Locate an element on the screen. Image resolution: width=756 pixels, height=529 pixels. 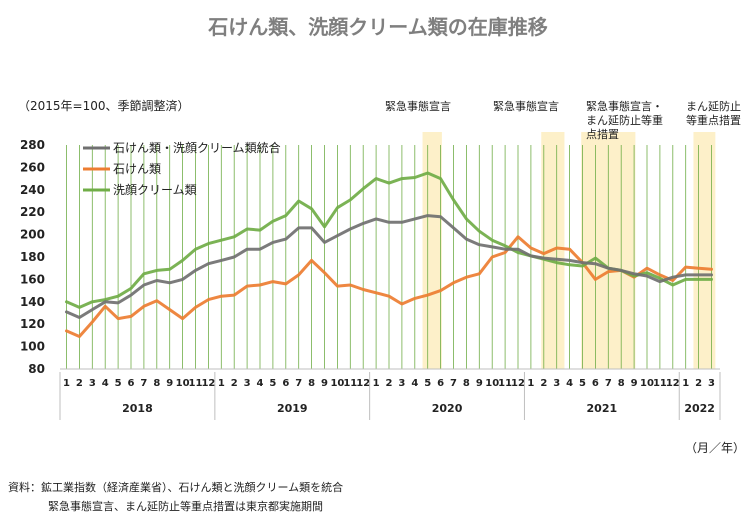
period-annotation-3: 緊急事態宣言・ is located at coordinates (624, 106).